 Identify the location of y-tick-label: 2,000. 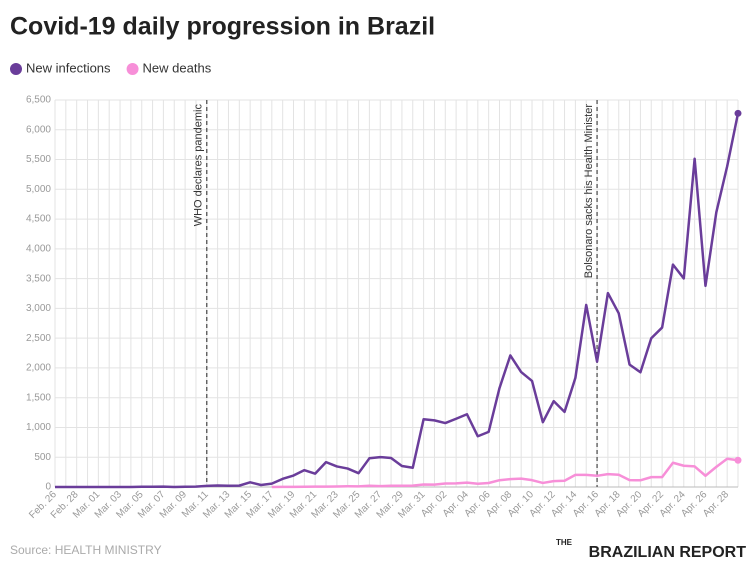
(38, 368).